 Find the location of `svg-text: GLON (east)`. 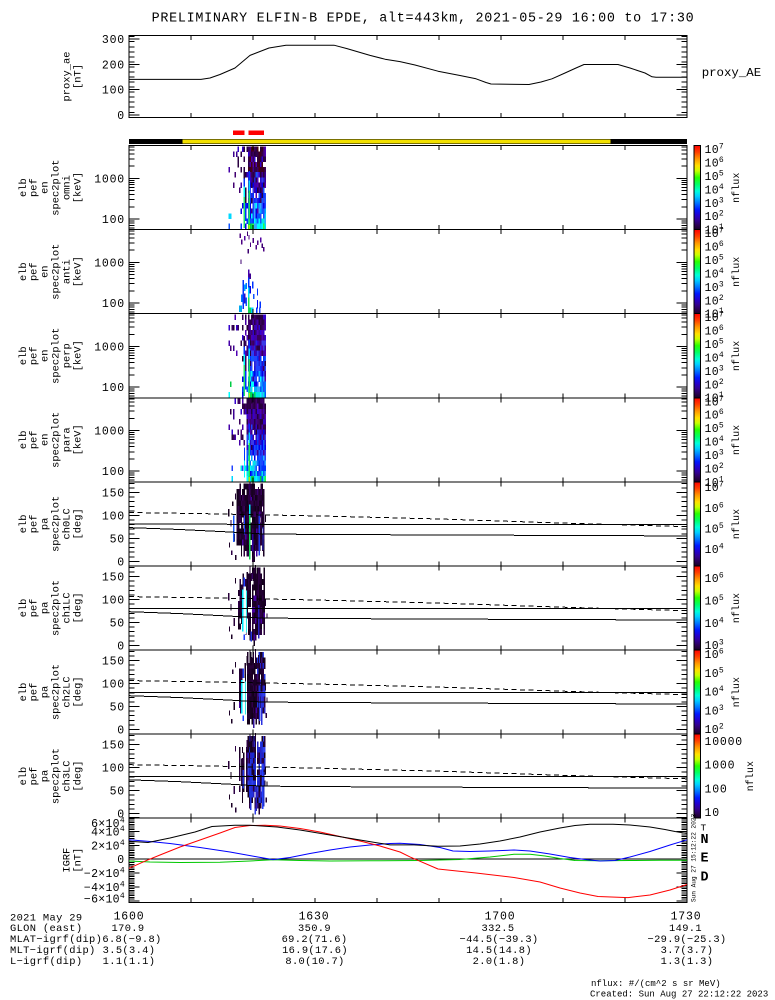

svg-text: GLON (east) is located at coordinates (46, 929).